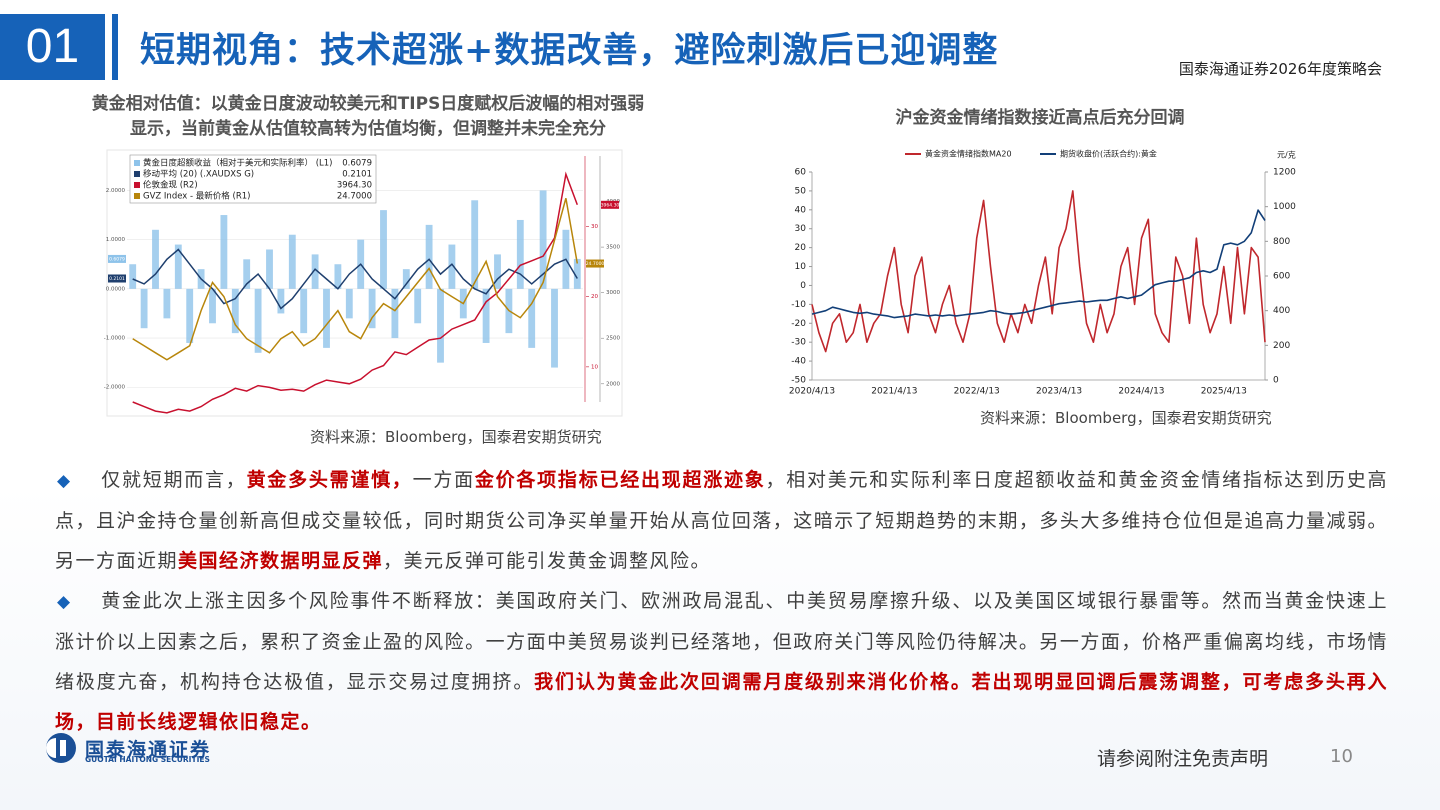 Image resolution: width=1440 pixels, height=810 pixels. Describe the element at coordinates (1059, 392) in the screenshot. I see `x-tick-label: 2023/4/13` at that location.